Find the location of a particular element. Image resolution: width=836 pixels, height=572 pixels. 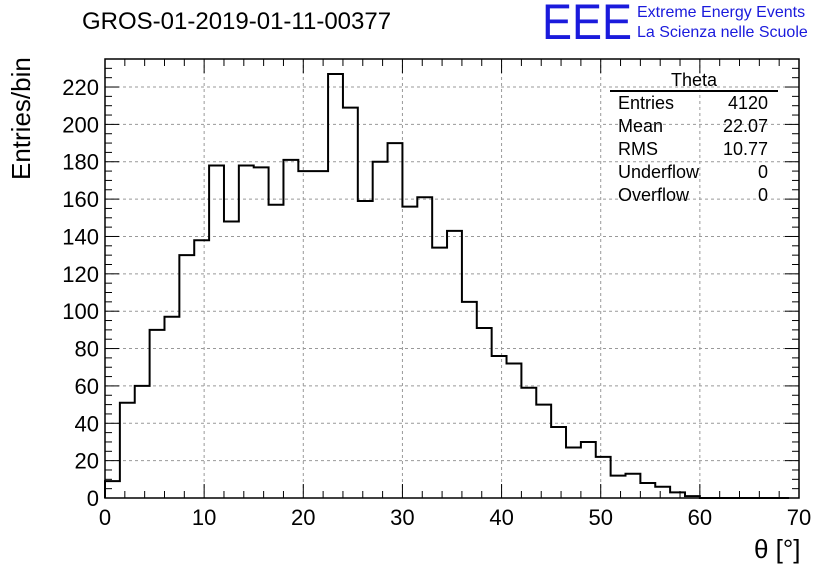

x-tick-label: 70 is located at coordinates (799, 517).